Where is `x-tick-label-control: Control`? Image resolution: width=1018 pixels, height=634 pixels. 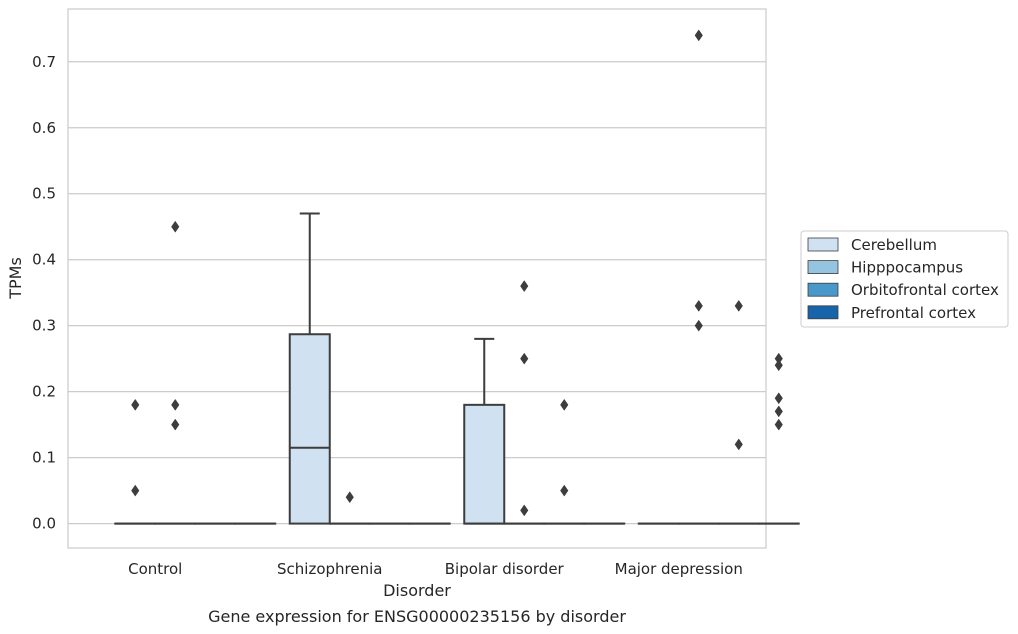 x-tick-label-control: Control is located at coordinates (155, 569).